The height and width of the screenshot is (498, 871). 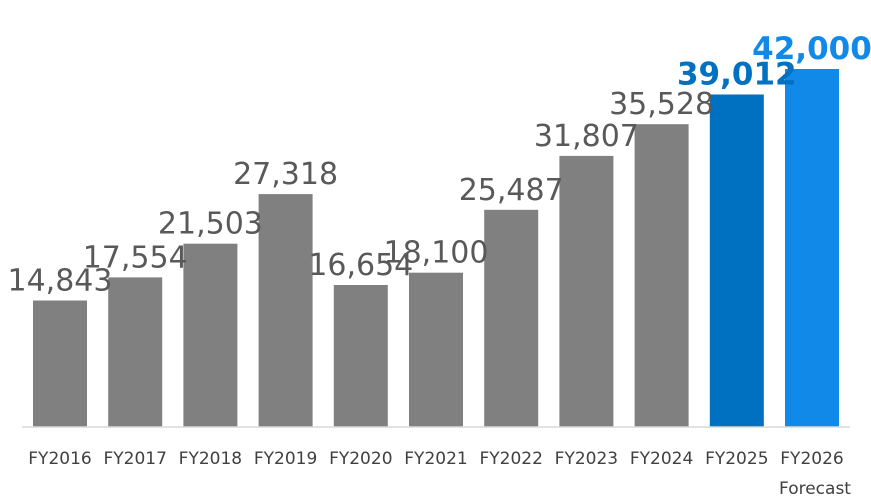 What do you see at coordinates (360, 459) in the screenshot?
I see `x-tick-label-fy2020: FY2020` at bounding box center [360, 459].